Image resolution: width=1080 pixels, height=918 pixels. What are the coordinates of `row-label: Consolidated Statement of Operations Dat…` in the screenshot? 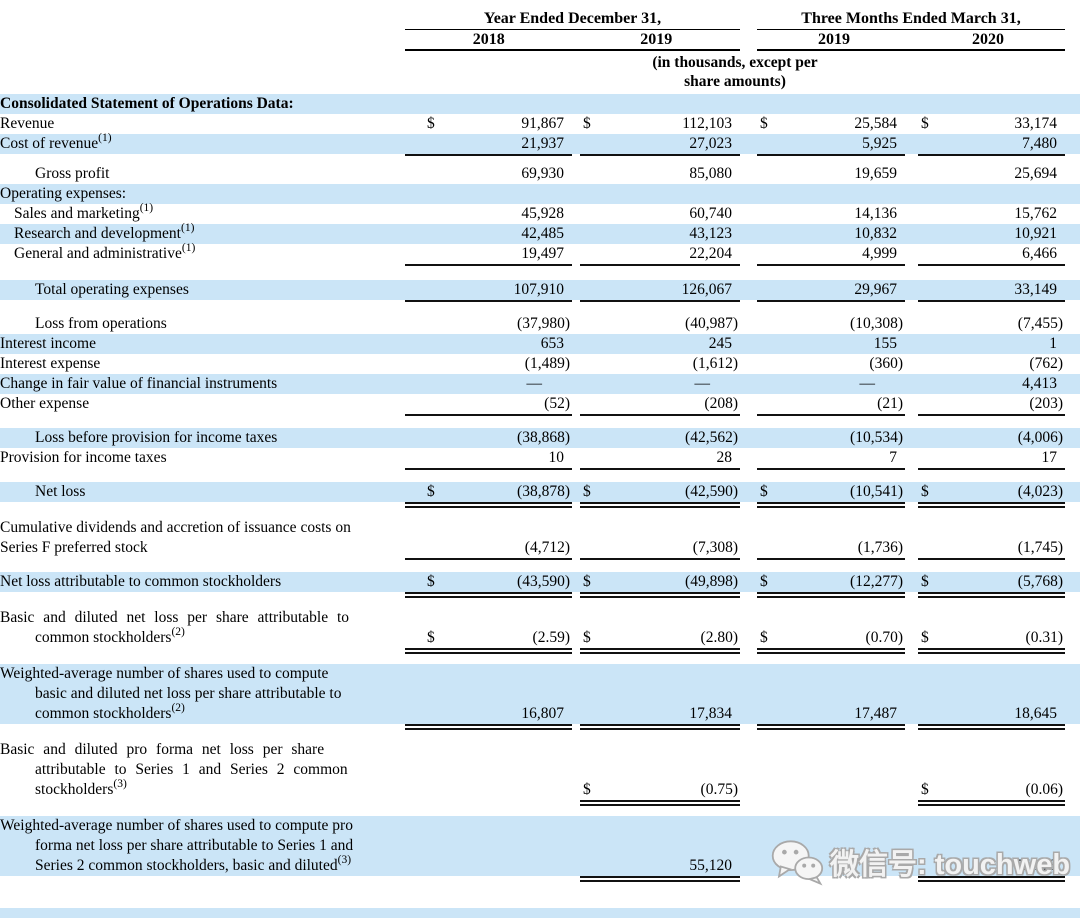 It's located at (202, 104).